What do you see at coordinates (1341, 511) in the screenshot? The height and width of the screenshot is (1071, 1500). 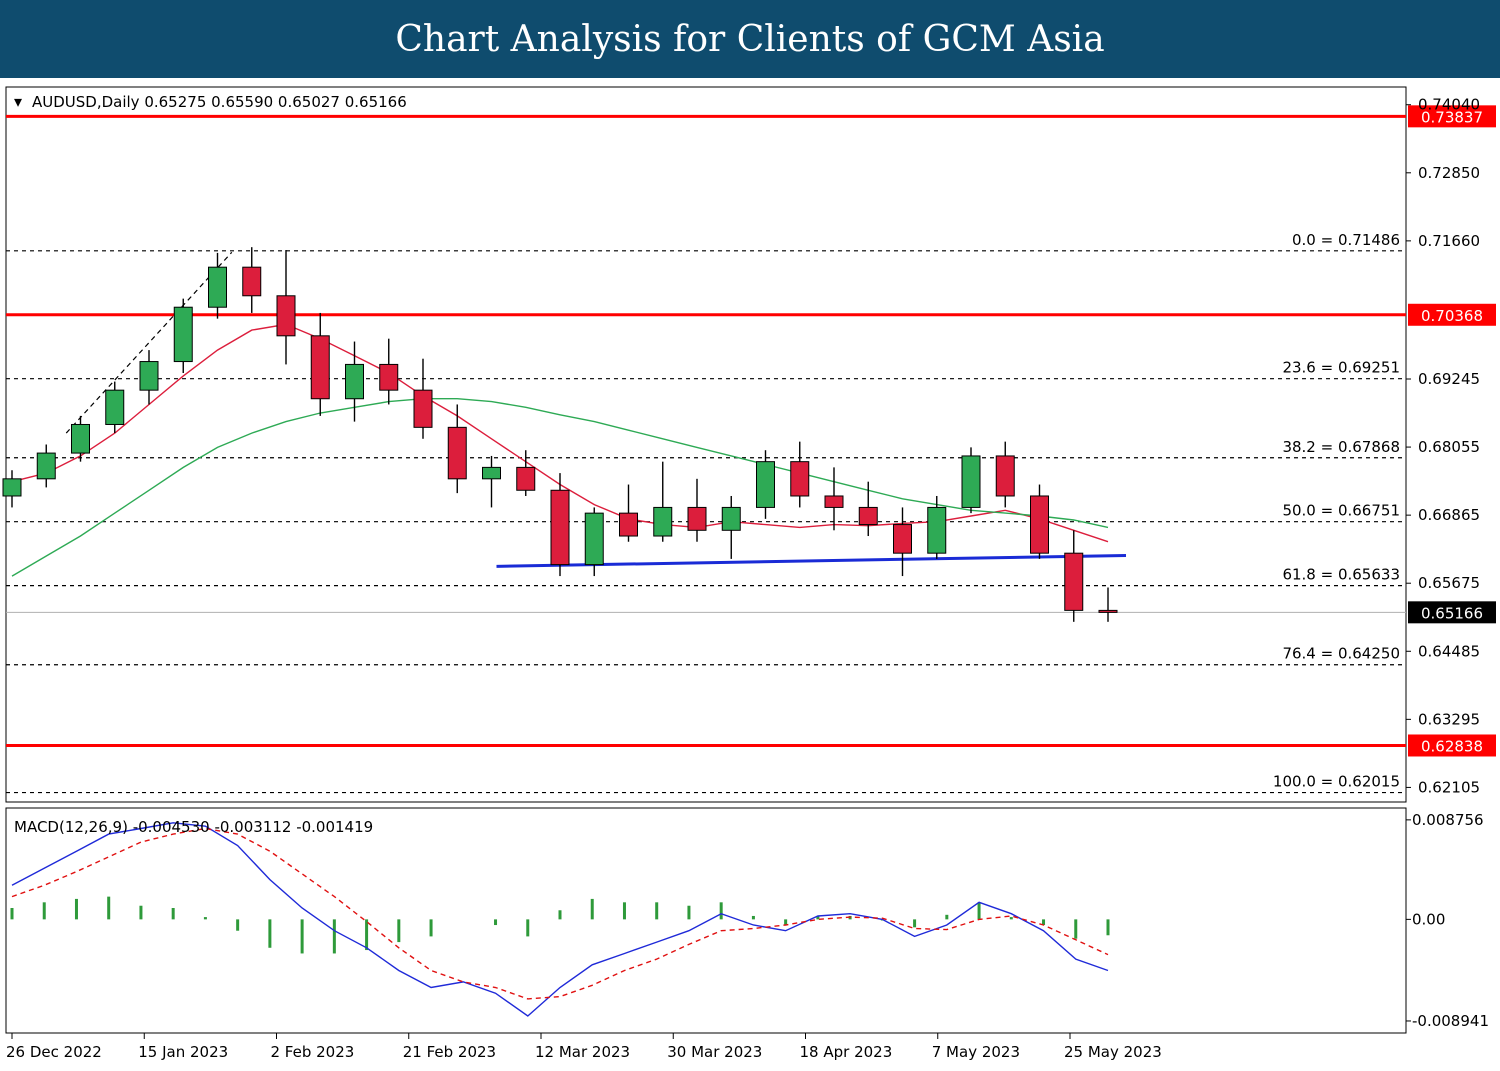 I see `fib-level-label: 50.0 = 0.66751` at bounding box center [1341, 511].